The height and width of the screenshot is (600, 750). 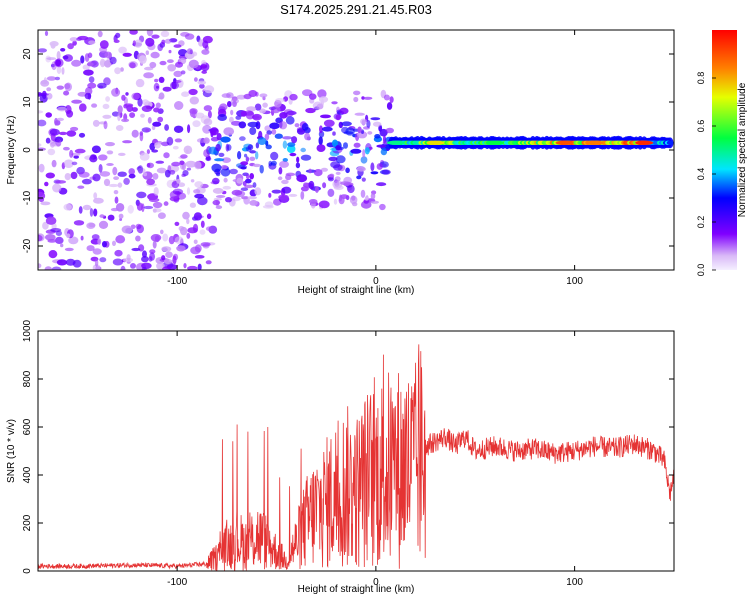 I want to click on x-tick-label: 100, so click(x=574, y=582).